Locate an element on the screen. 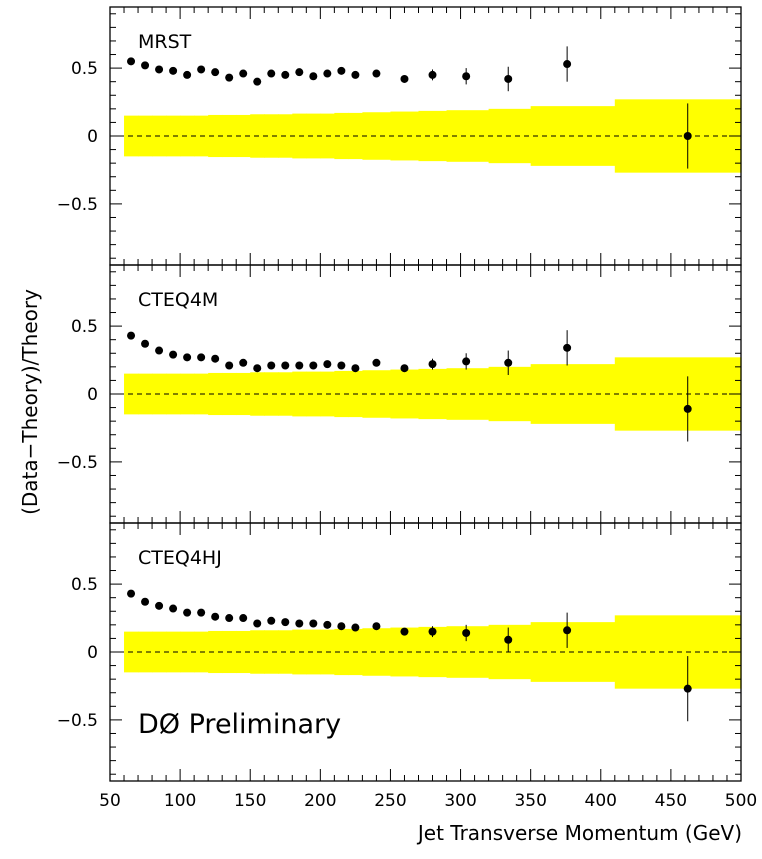  x-tick-label: 300 is located at coordinates (460, 801).